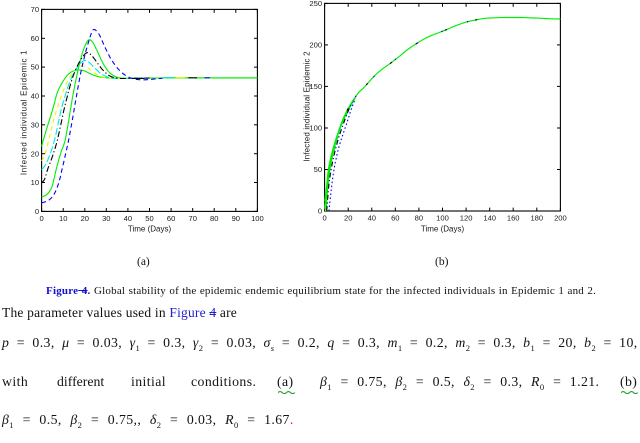 The width and height of the screenshot is (640, 443). What do you see at coordinates (315, 4) in the screenshot?
I see `svg-text: 250` at bounding box center [315, 4].